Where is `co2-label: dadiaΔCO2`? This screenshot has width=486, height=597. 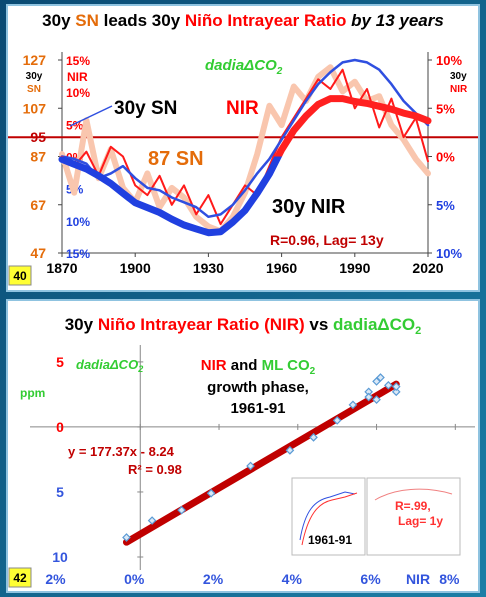 co2-label: dadiaΔCO2 is located at coordinates (244, 67).